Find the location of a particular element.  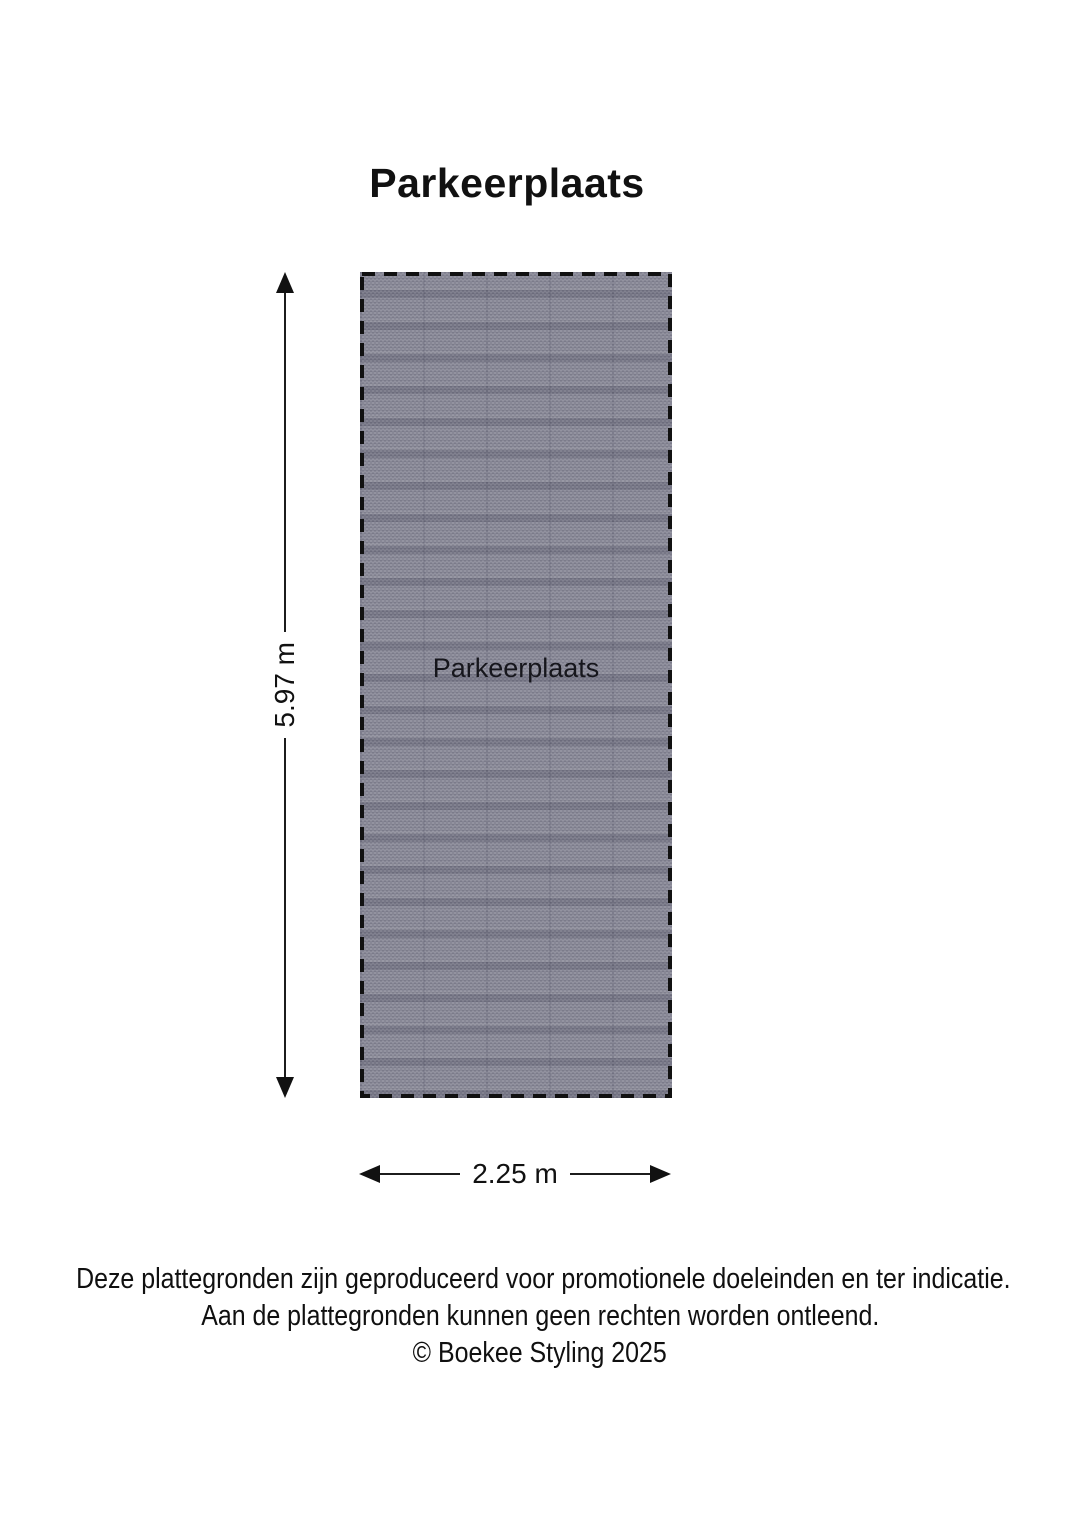

width-dimension-label: 2.25 m is located at coordinates (515, 1173).